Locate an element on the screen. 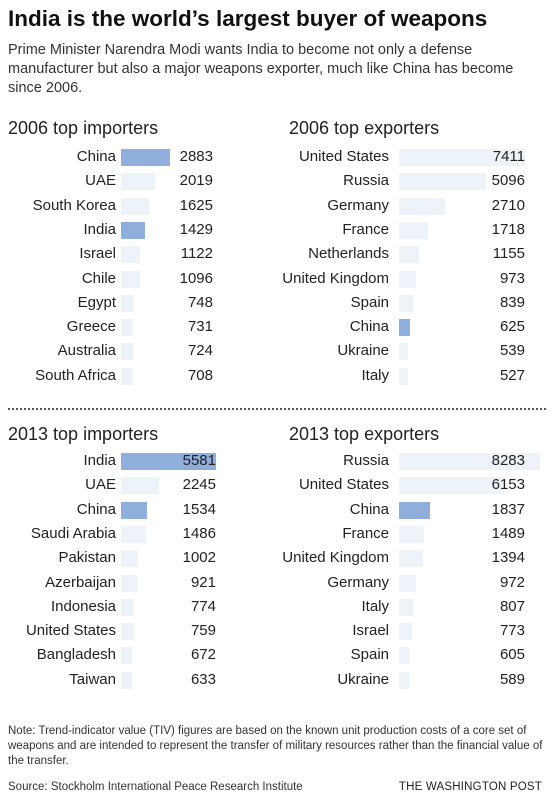  value-label: 5581 is located at coordinates (199, 460).